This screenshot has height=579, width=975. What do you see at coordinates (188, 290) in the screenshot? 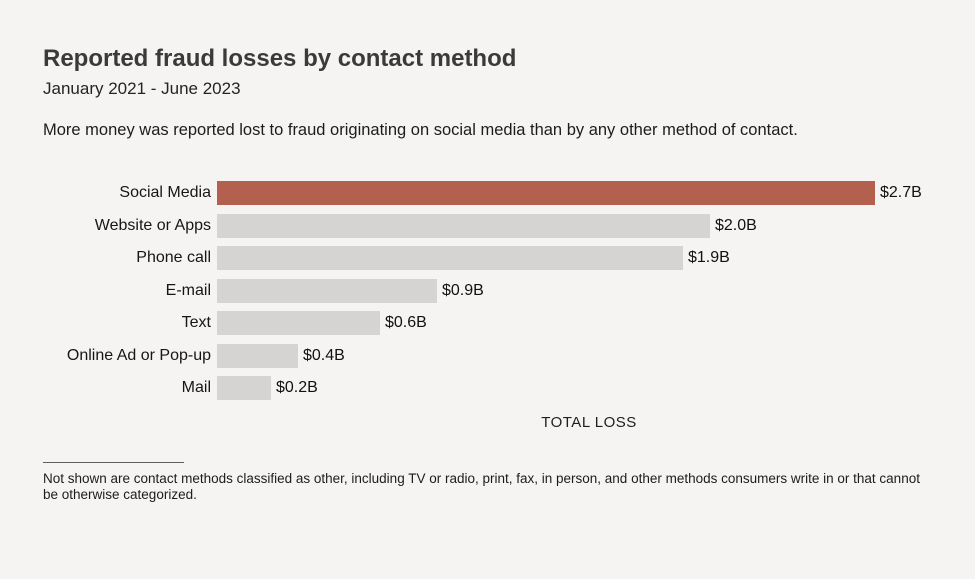
I see `category-label: E-mail` at bounding box center [188, 290].